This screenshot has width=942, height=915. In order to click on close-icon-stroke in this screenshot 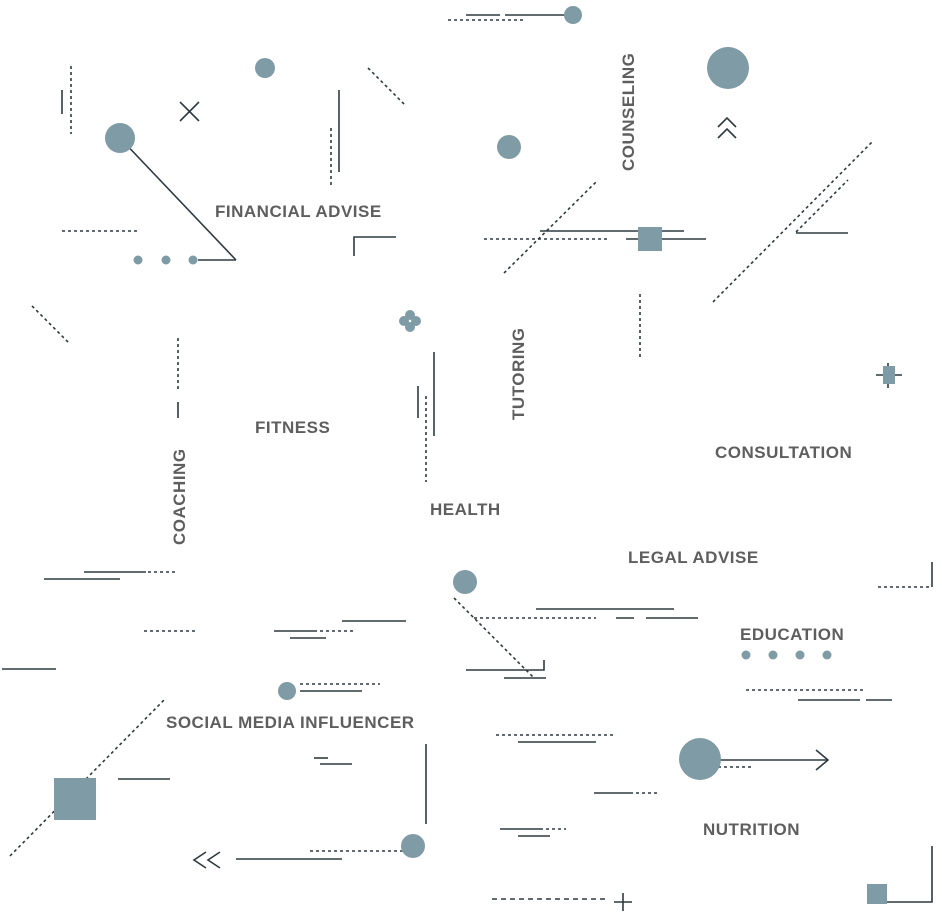, I will do `click(189, 111)`.